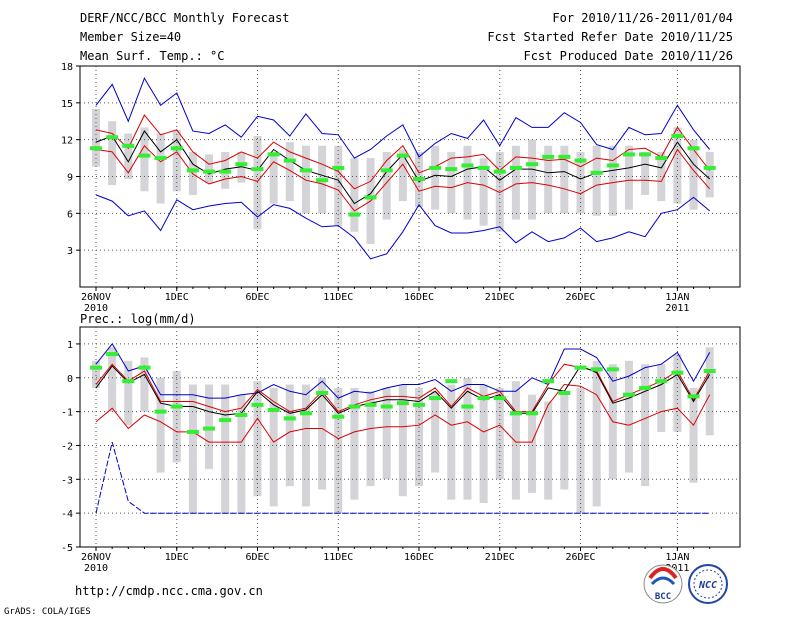 Image resolution: width=800 pixels, height=618 pixels. Describe the element at coordinates (70, 251) in the screenshot. I see `temp-ytick-label: 3` at that location.